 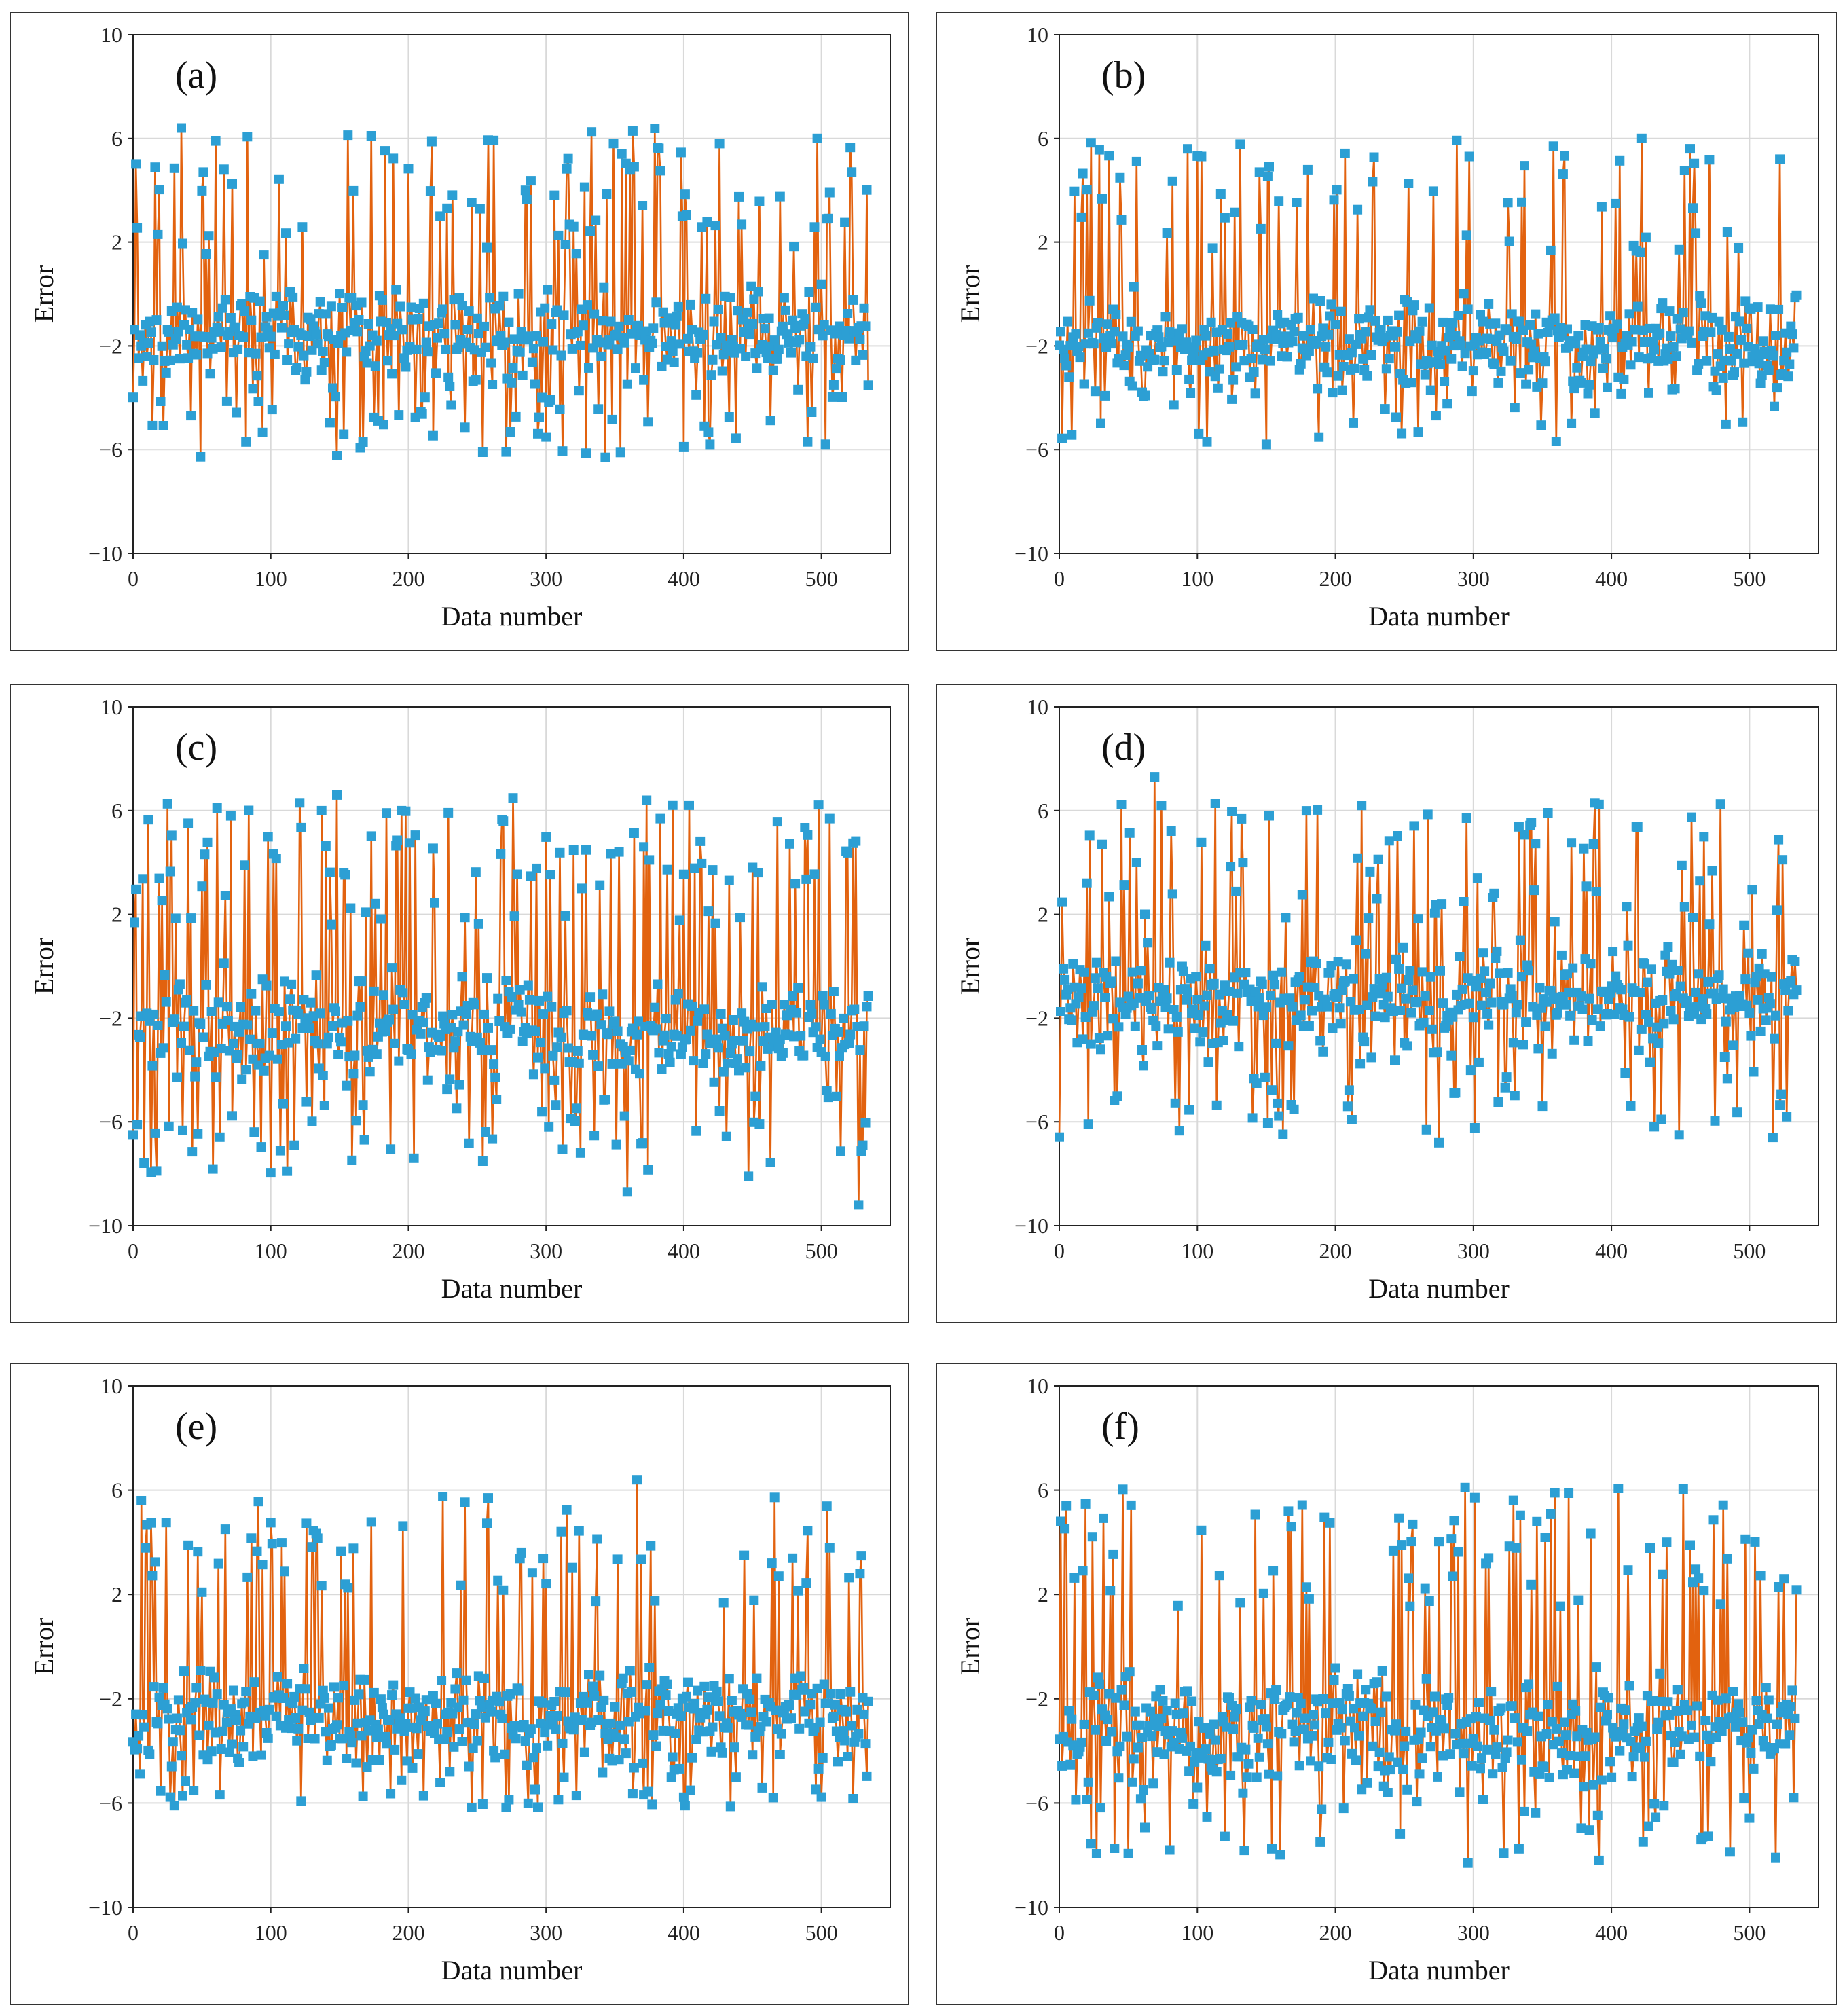 I want to click on plot-area, so click(x=511, y=1646).